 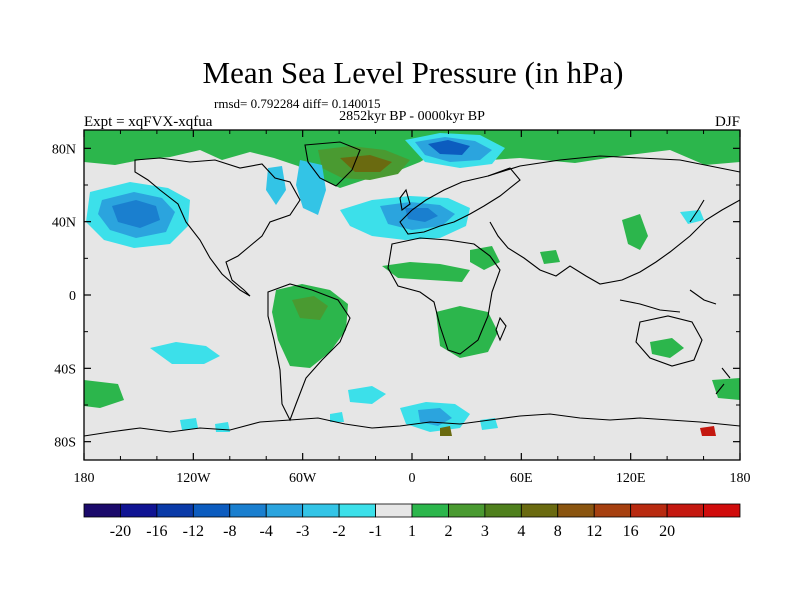 What do you see at coordinates (444, 296) in the screenshot?
I see `coast-africa` at bounding box center [444, 296].